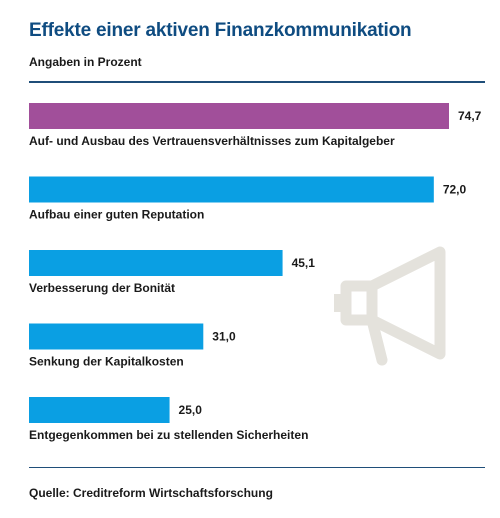  Describe the element at coordinates (455, 190) in the screenshot. I see `bar-value-label: 72,0` at that location.